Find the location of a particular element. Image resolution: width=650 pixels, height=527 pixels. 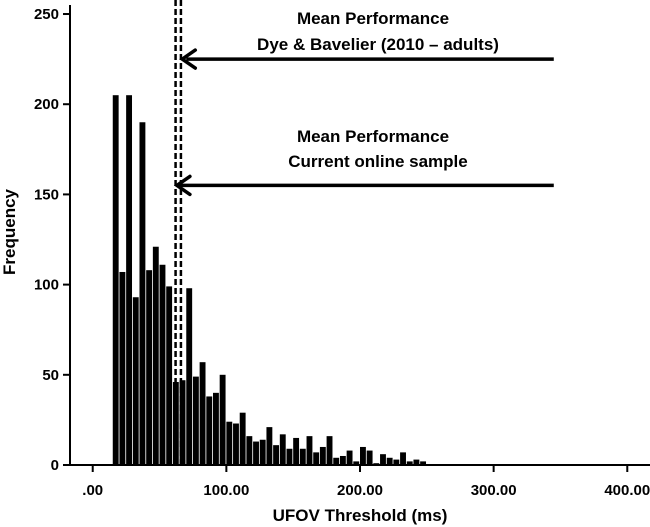

x-tick-label: 100.00 is located at coordinates (226, 490).